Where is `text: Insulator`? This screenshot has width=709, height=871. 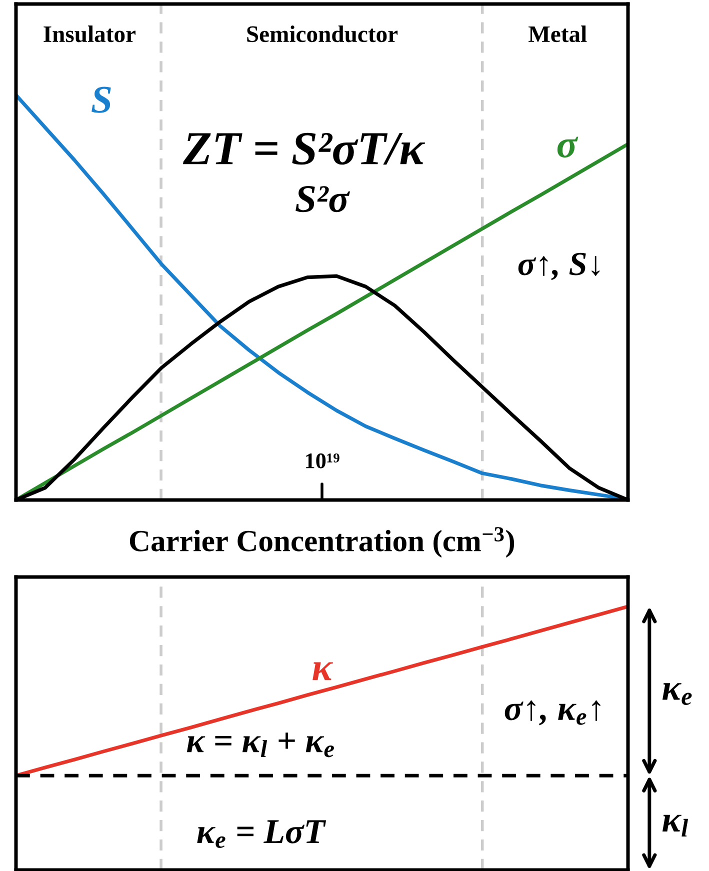 text: Insulator is located at coordinates (90, 34).